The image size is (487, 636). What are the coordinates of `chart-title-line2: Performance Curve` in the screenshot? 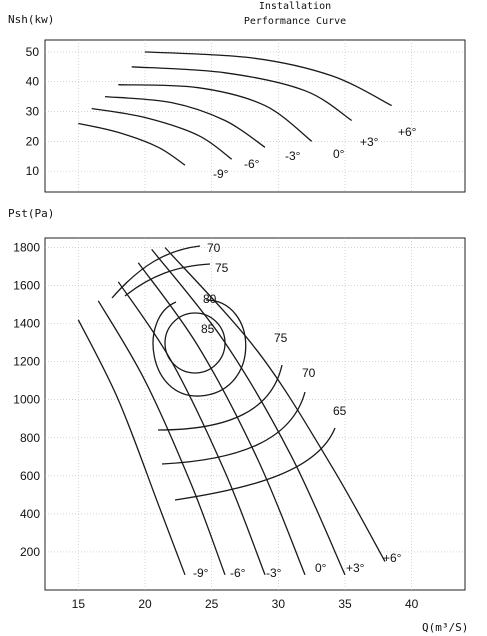 It's located at (295, 21).